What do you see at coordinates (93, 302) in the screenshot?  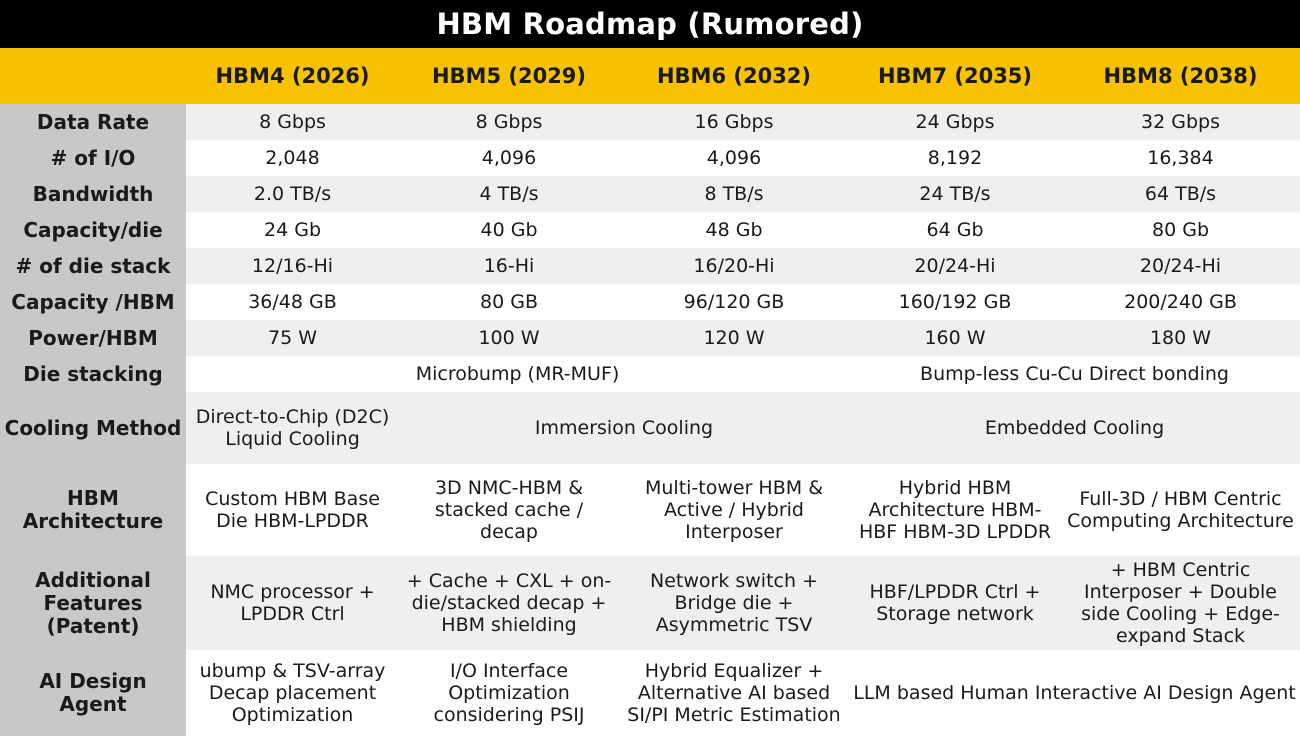 I see `row-label: Capacity /HBM` at bounding box center [93, 302].